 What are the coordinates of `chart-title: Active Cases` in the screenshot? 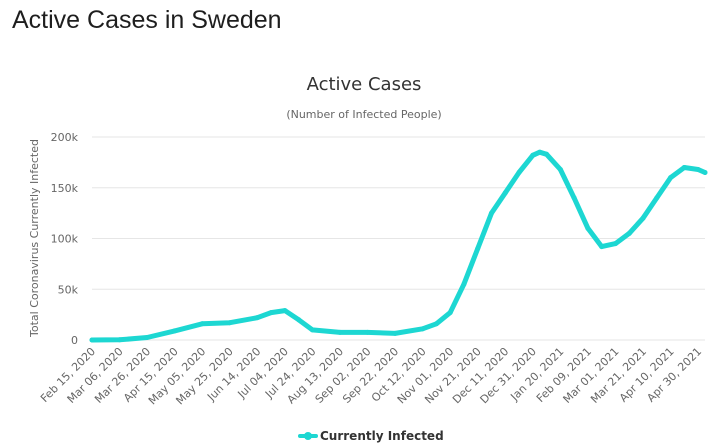 It's located at (364, 84).